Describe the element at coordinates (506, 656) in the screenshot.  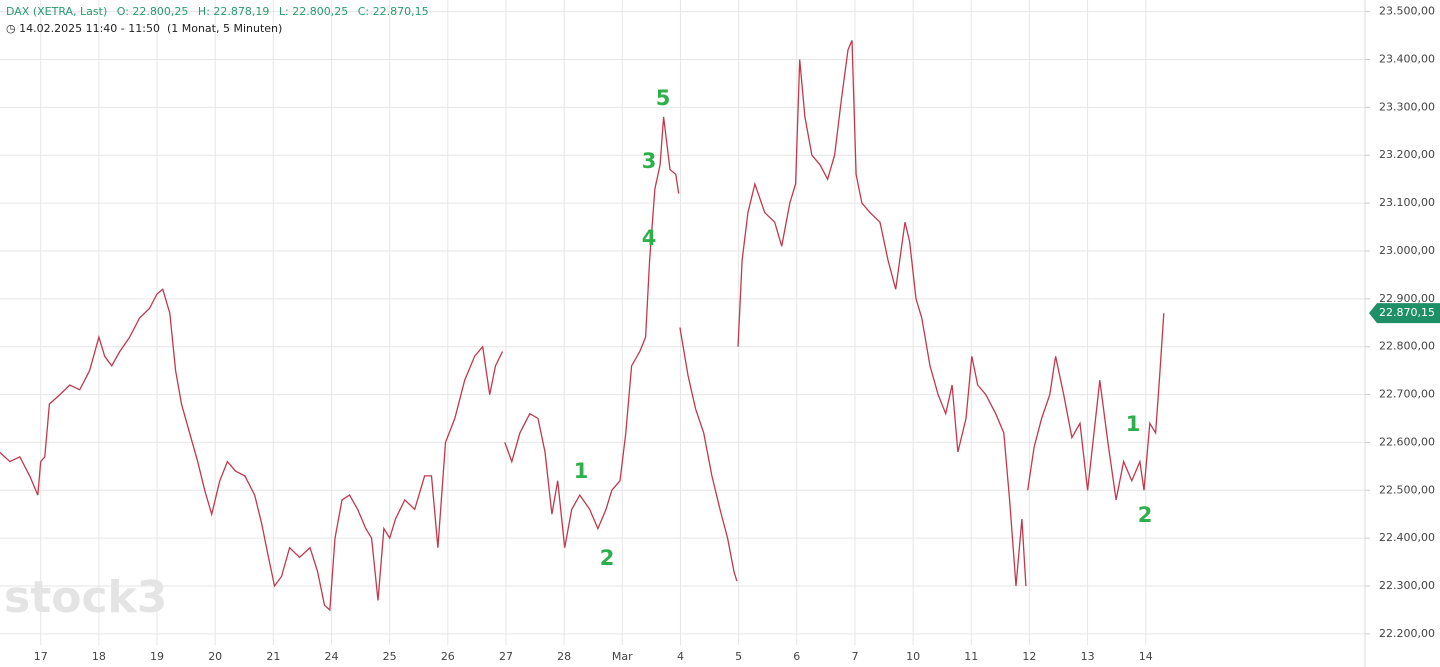
I see `x-tick-label: 27` at that location.